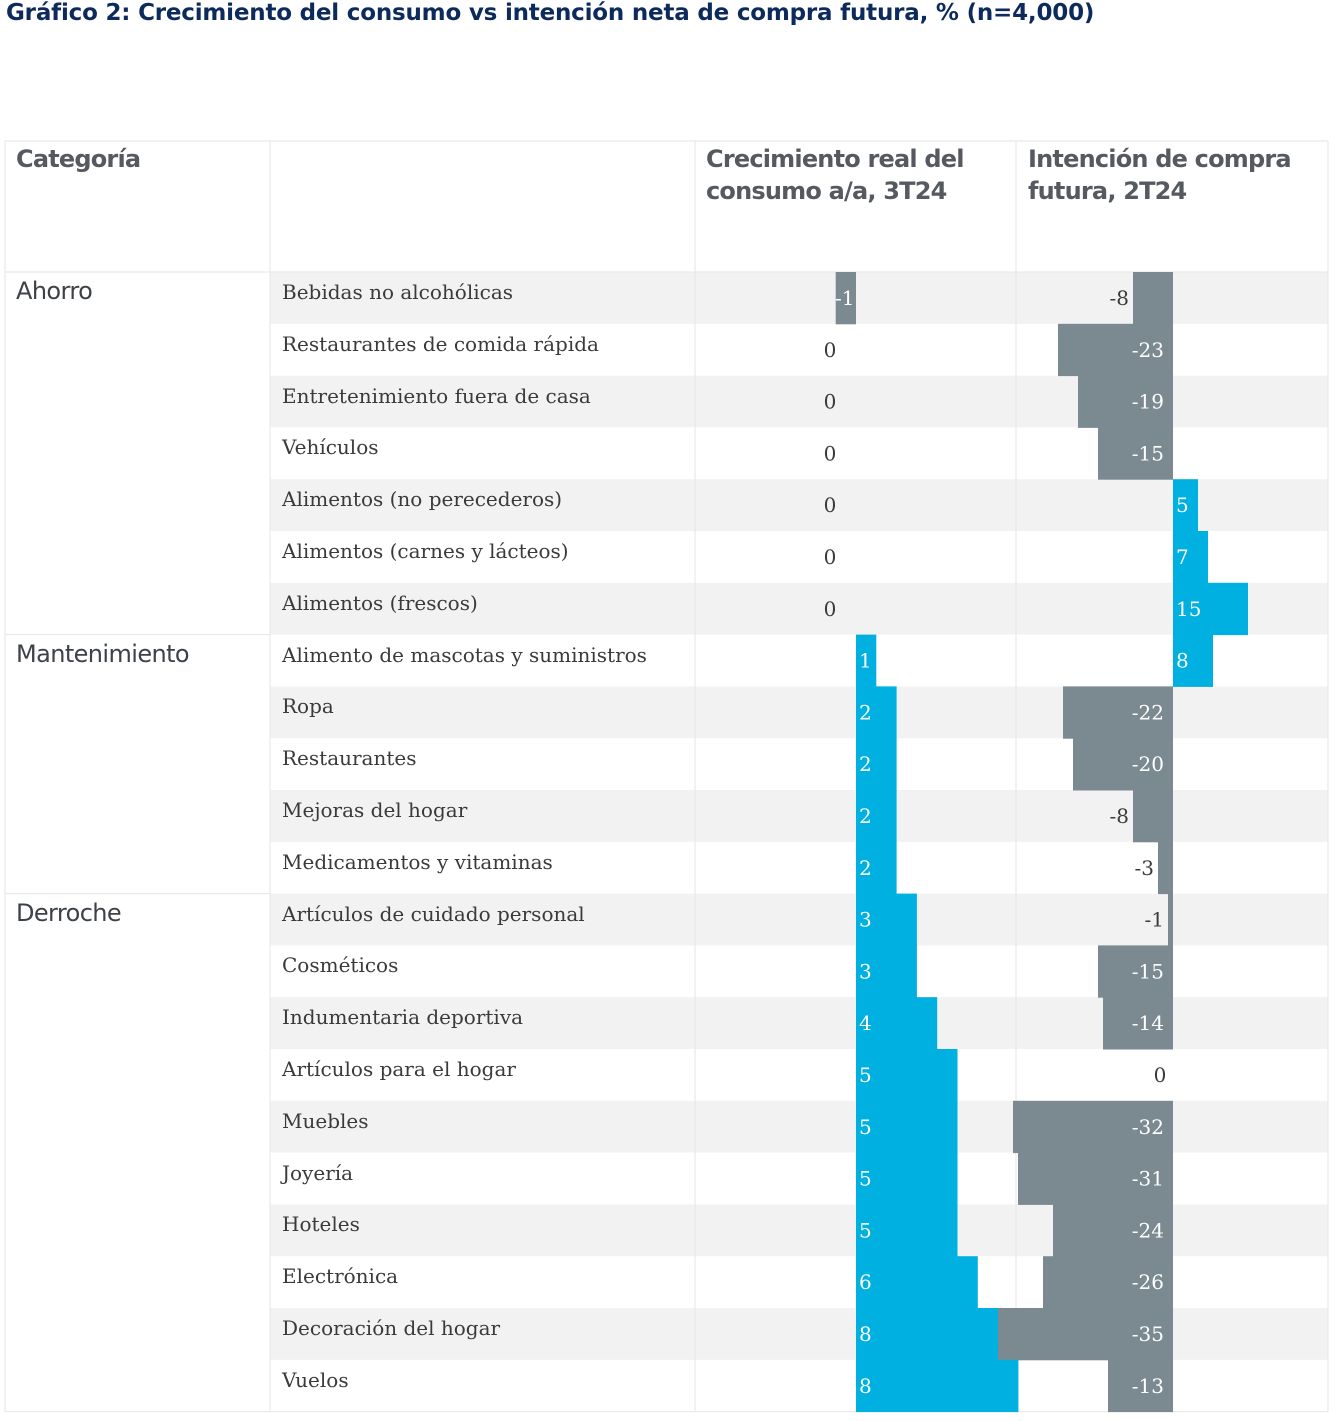 The width and height of the screenshot is (1337, 1421). What do you see at coordinates (1148, 1230) in the screenshot?
I see `label-intention: -24` at bounding box center [1148, 1230].